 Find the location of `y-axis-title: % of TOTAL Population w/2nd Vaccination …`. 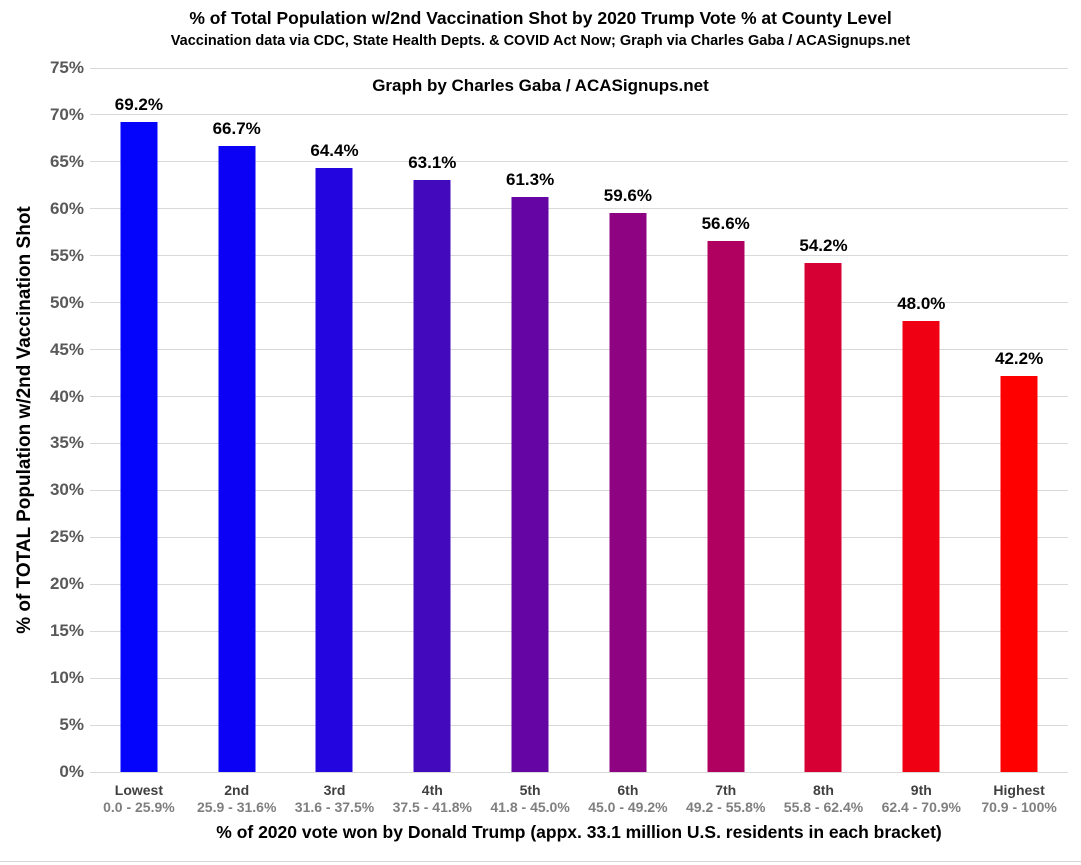

y-axis-title: % of TOTAL Population w/2nd Vaccination … is located at coordinates (24, 420).